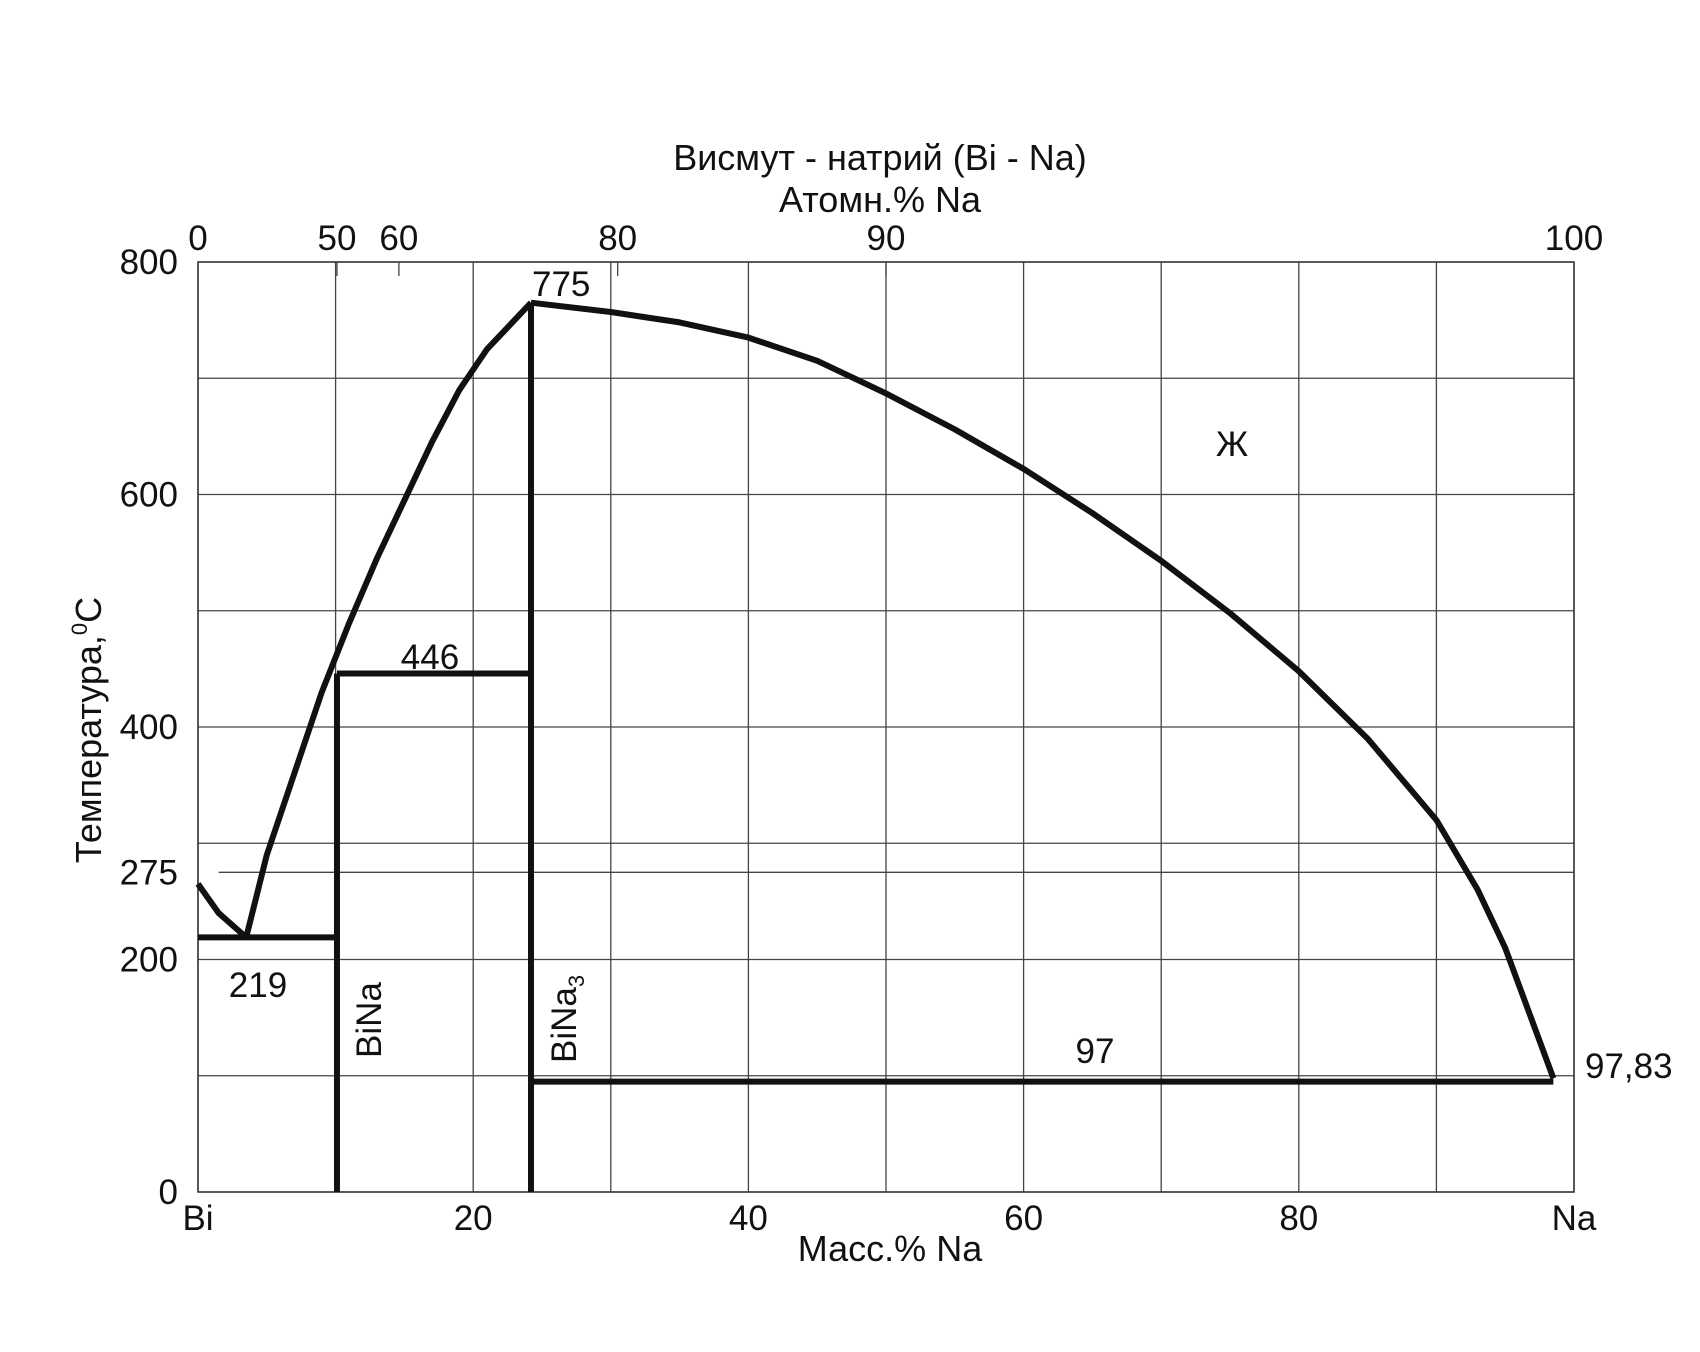  I want to click on x-tick-label: 80, so click(1298, 1218).